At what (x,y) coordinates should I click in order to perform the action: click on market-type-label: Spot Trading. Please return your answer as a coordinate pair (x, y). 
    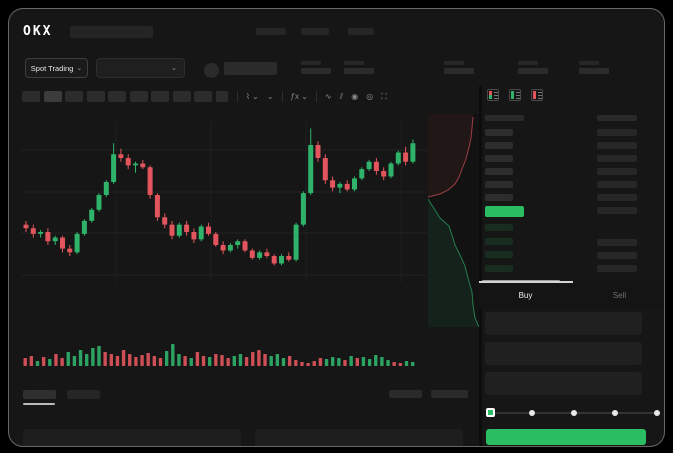
    Looking at the image, I should click on (52, 68).